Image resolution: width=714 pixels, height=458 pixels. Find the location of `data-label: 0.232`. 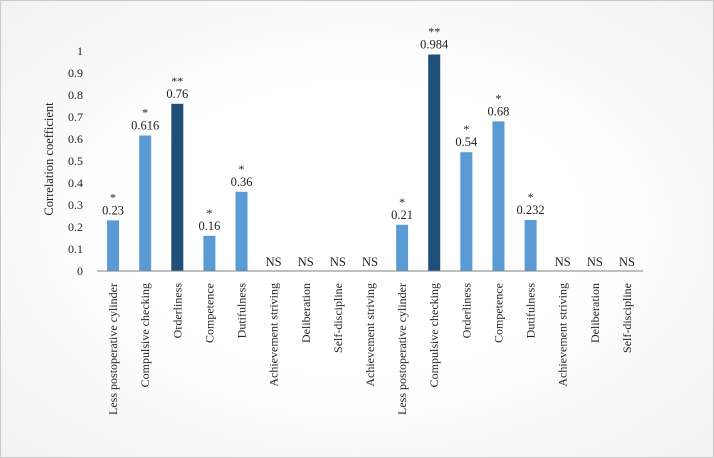

data-label: 0.232 is located at coordinates (531, 210).